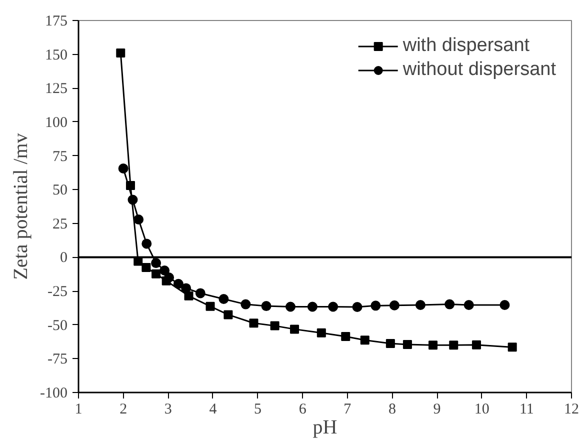 Image resolution: width=581 pixels, height=447 pixels. Describe the element at coordinates (482, 410) in the screenshot. I see `x-tick-label: 10` at that location.